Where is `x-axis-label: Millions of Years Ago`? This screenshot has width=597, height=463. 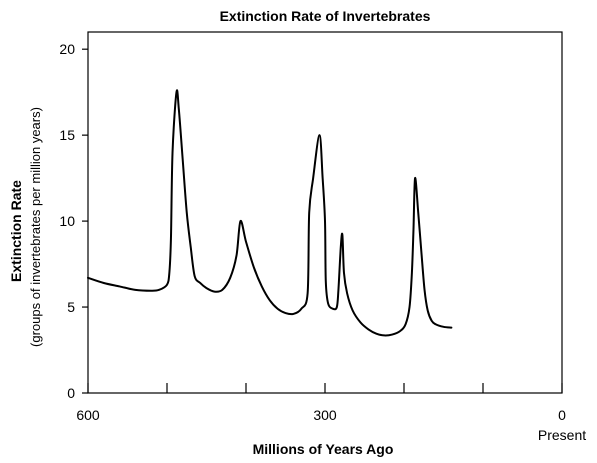
x-axis-label: Millions of Years Ago is located at coordinates (323, 449).